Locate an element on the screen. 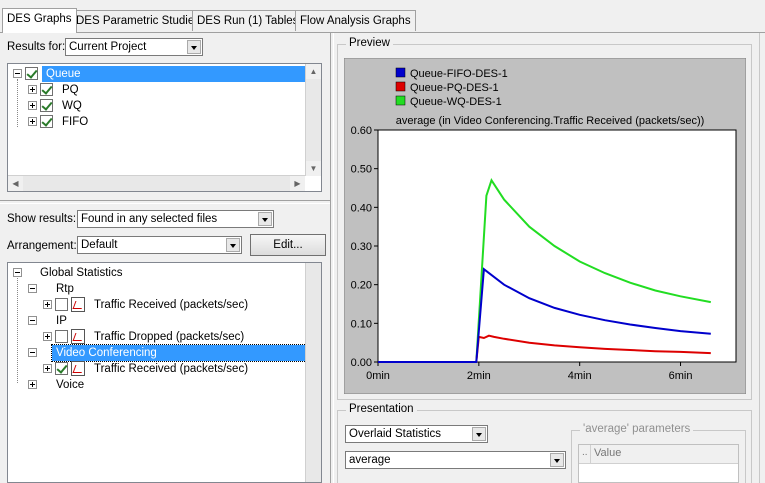 This screenshot has height=483, width=765. pane-divider is located at coordinates (332, 258).